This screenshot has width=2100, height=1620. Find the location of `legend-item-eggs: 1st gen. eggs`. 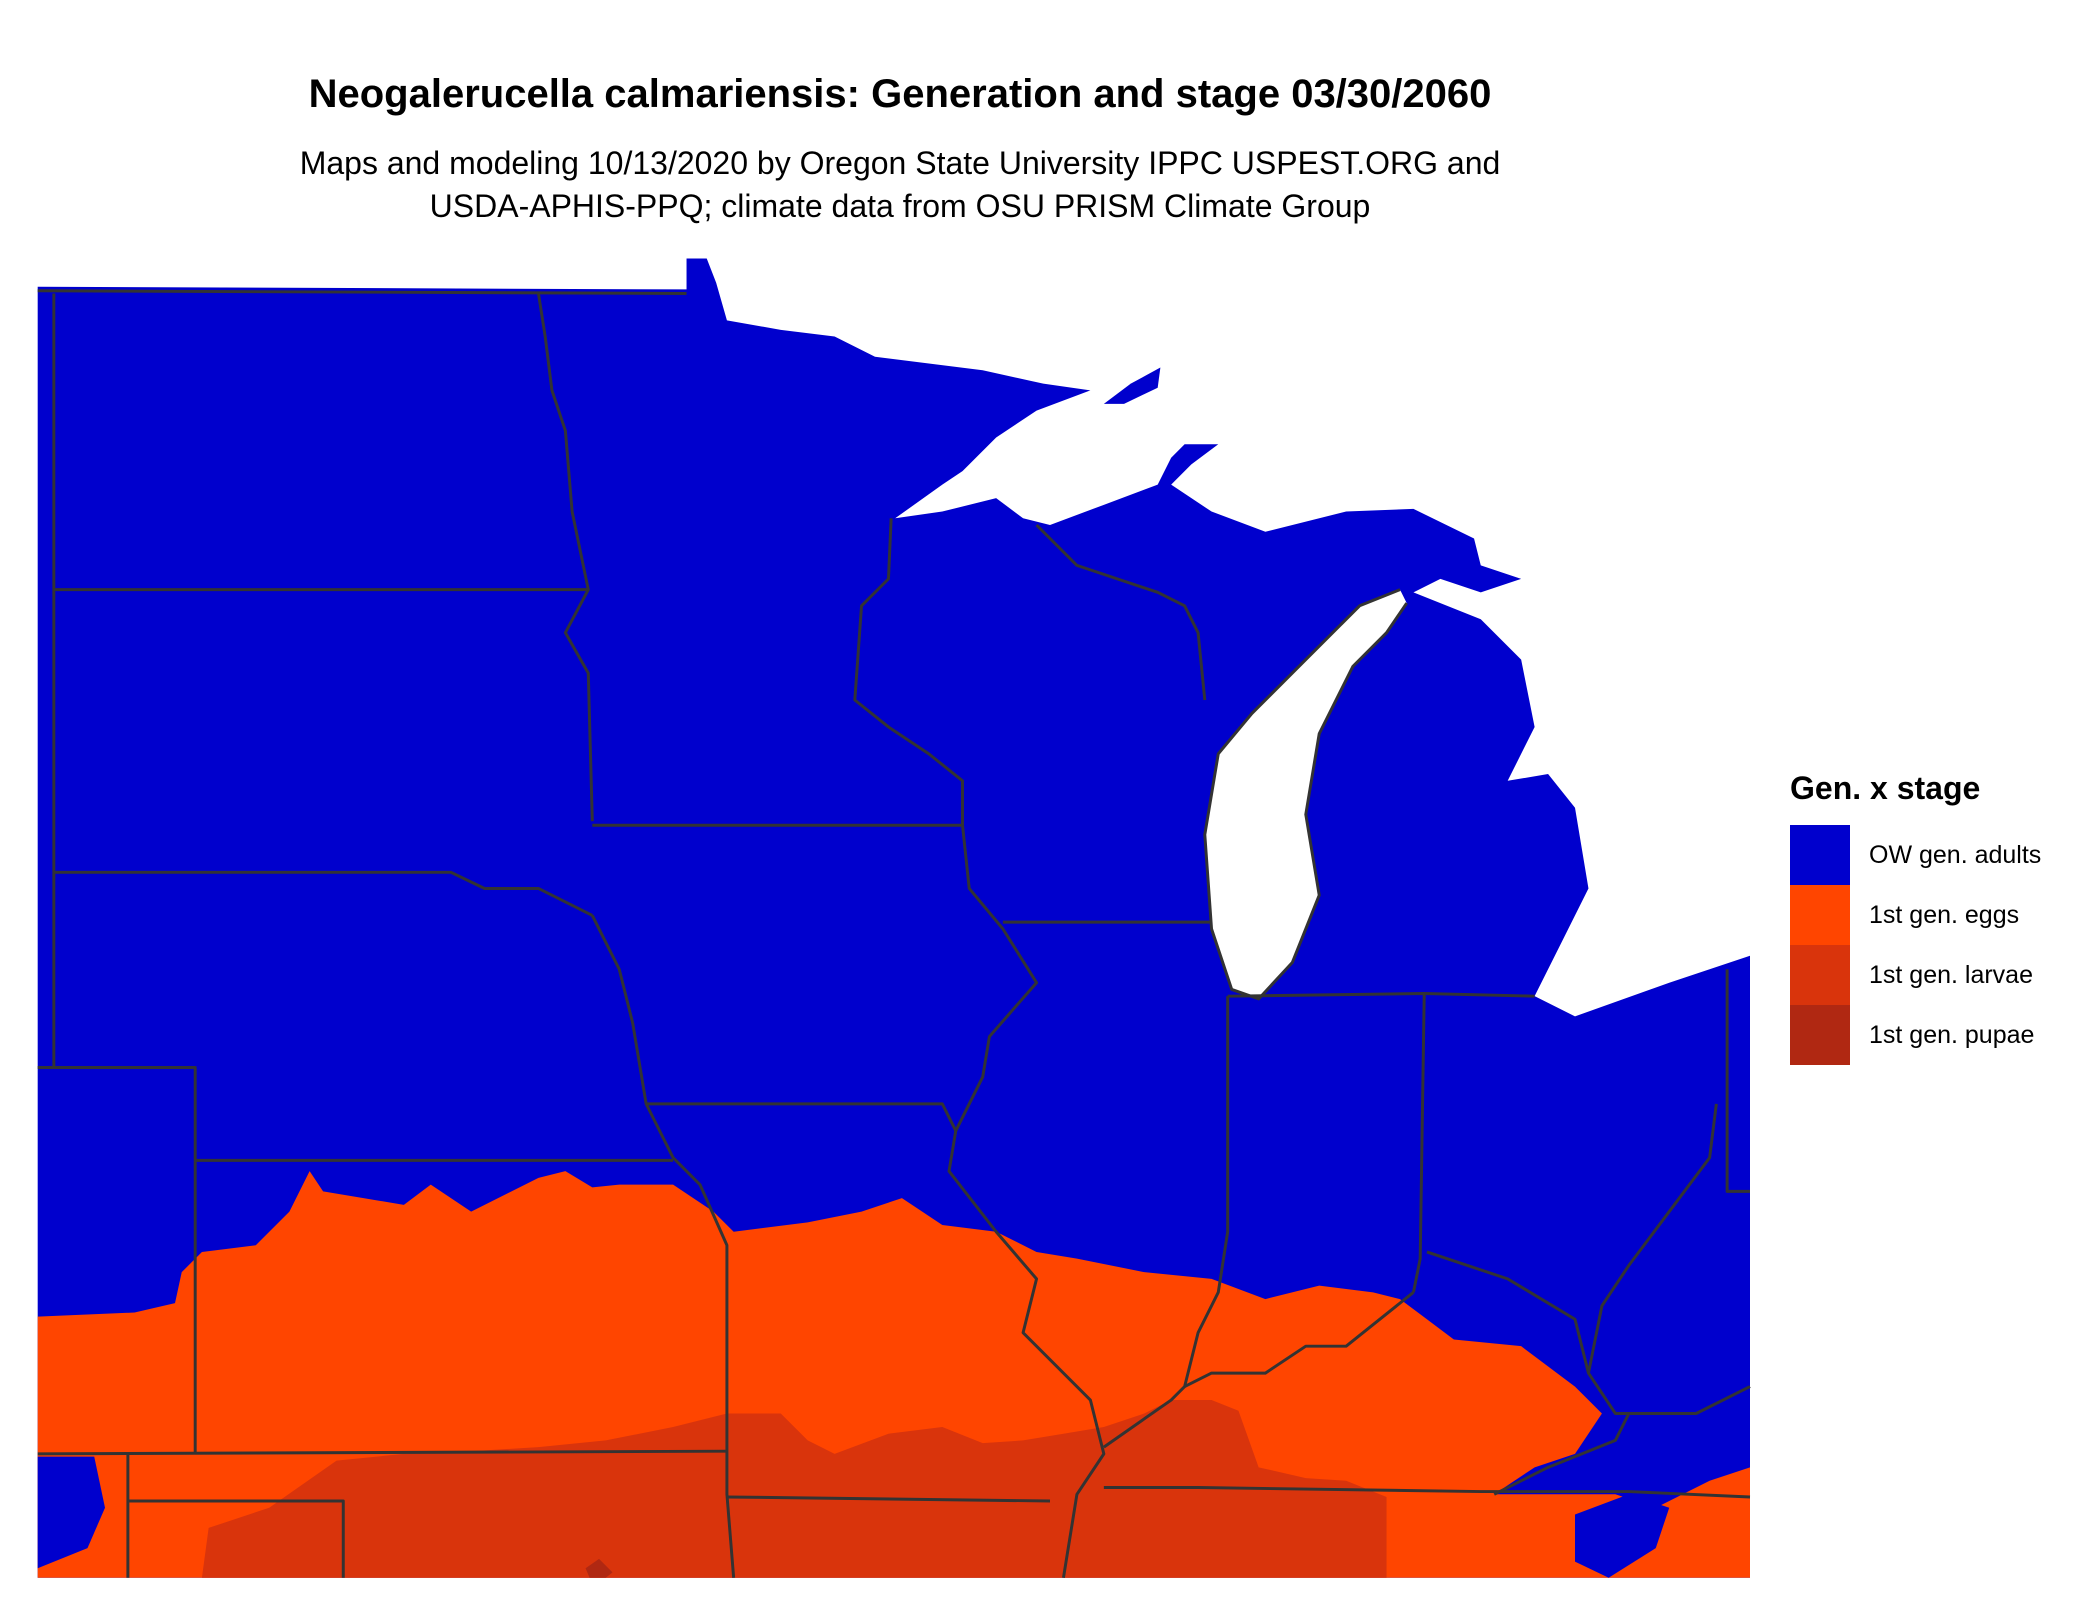

legend-item-eggs: 1st gen. eggs is located at coordinates (1915, 915).